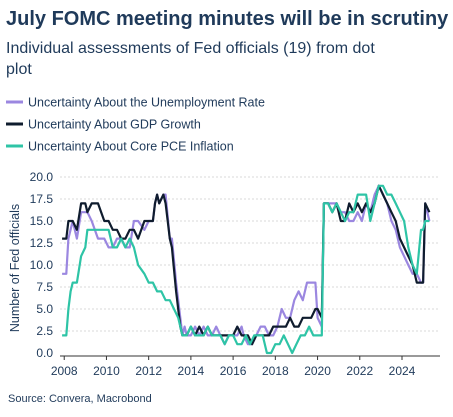  Describe the element at coordinates (402, 371) in the screenshot. I see `x-tick-label: 2024` at that location.